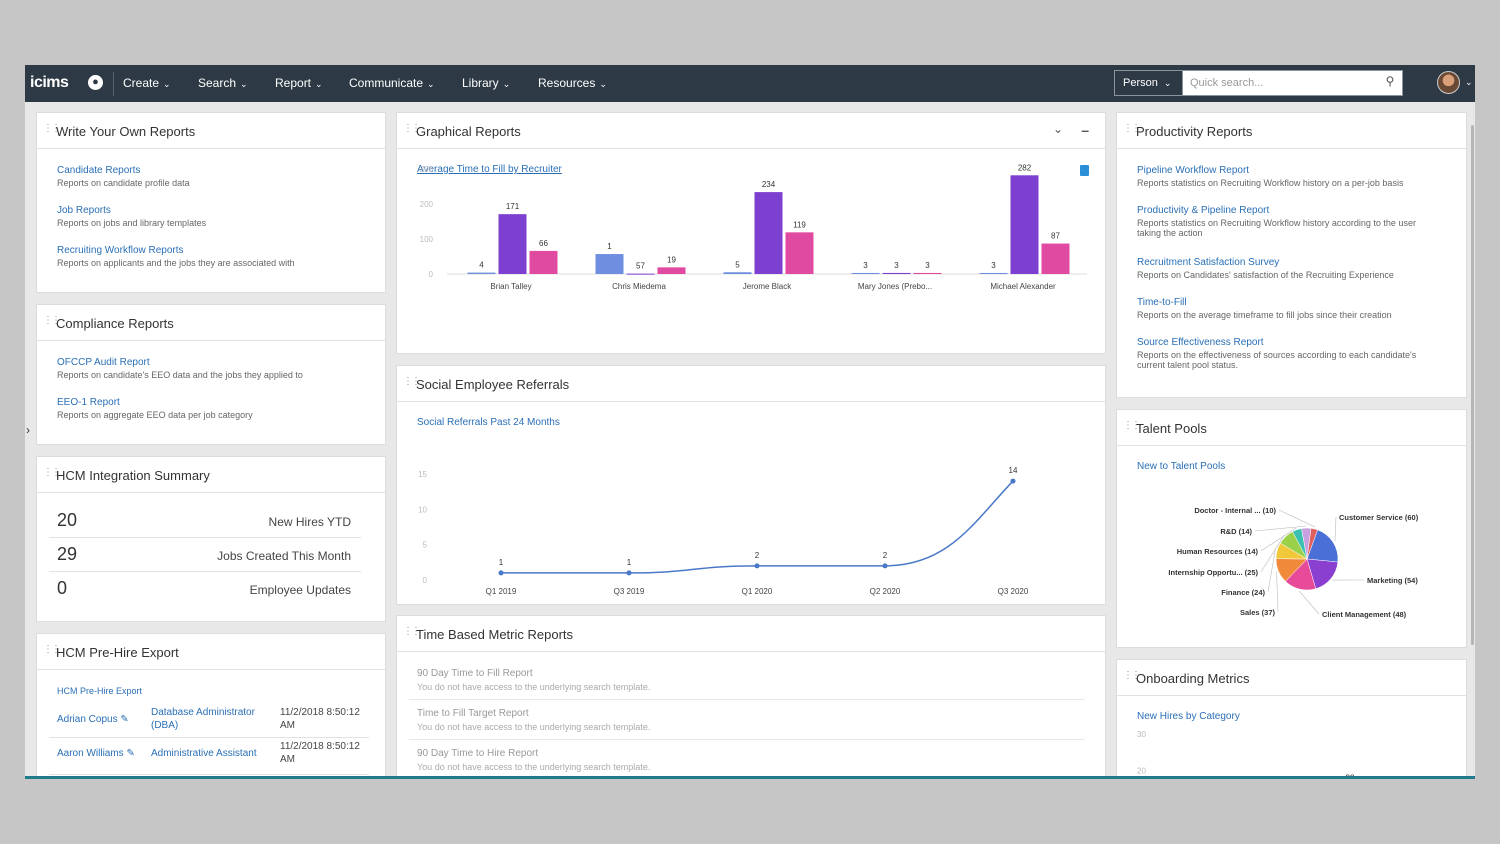 This screenshot has height=844, width=1500. Describe the element at coordinates (103, 362) in the screenshot. I see `report-link: OFCCP Audit Report` at that location.